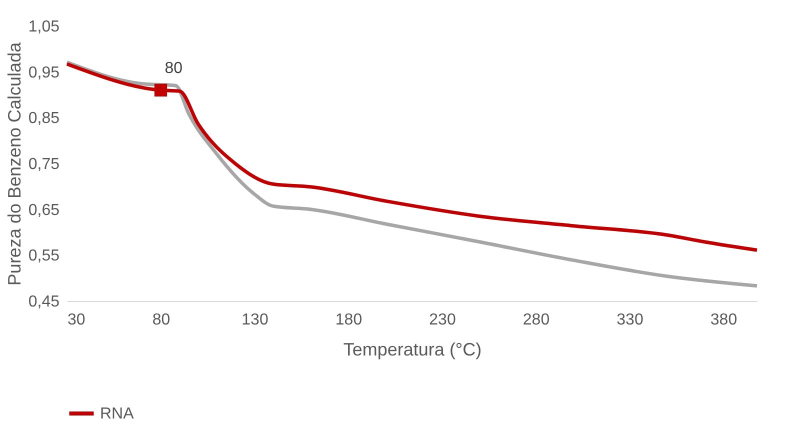  Describe the element at coordinates (630, 320) in the screenshot. I see `x-tick-label: 330` at that location.